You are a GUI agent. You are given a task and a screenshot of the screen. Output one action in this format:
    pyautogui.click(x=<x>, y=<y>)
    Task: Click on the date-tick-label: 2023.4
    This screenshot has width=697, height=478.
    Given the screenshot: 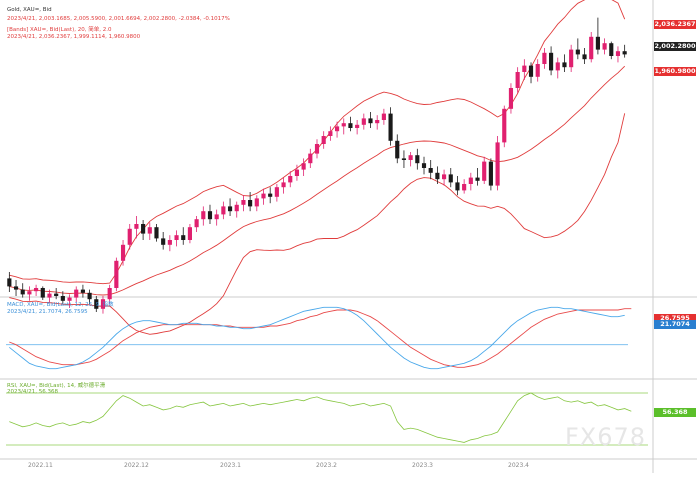 What is the action you would take?
    pyautogui.click(x=518, y=465)
    